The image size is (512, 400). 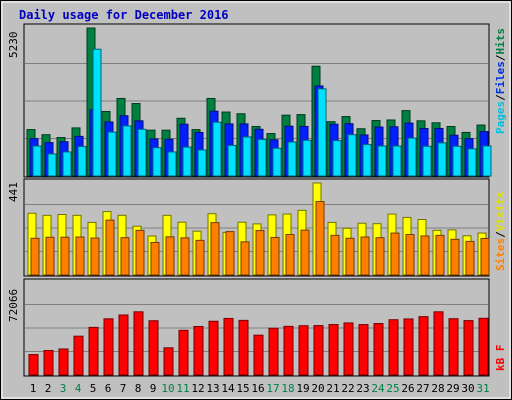 I want to click on x-tick-label-18: 18, so click(x=287, y=388).